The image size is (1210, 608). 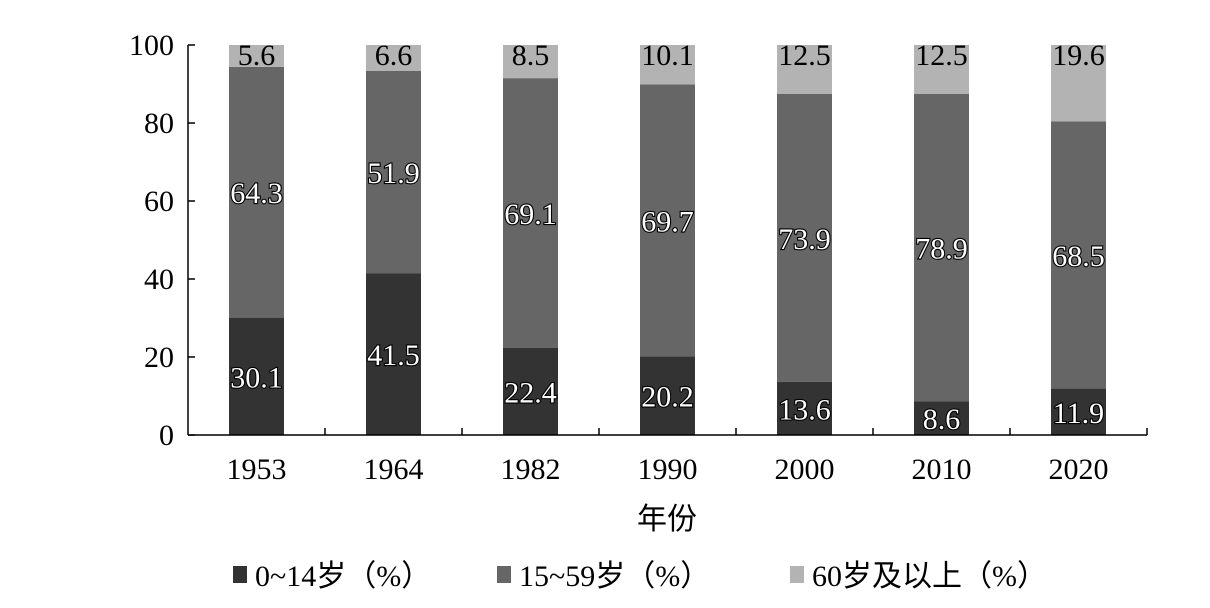 I want to click on y-tick-label: 100, so click(x=151, y=45).